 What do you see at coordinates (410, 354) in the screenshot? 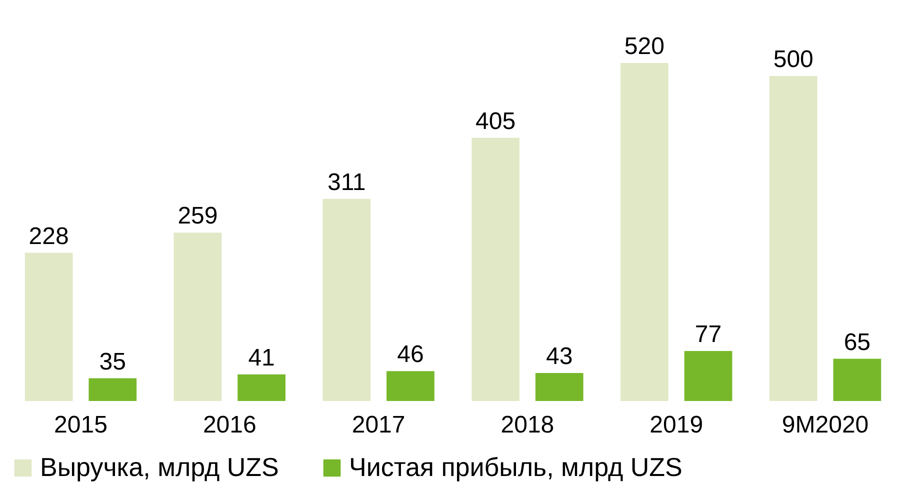
I see `data-label: 46` at bounding box center [410, 354].